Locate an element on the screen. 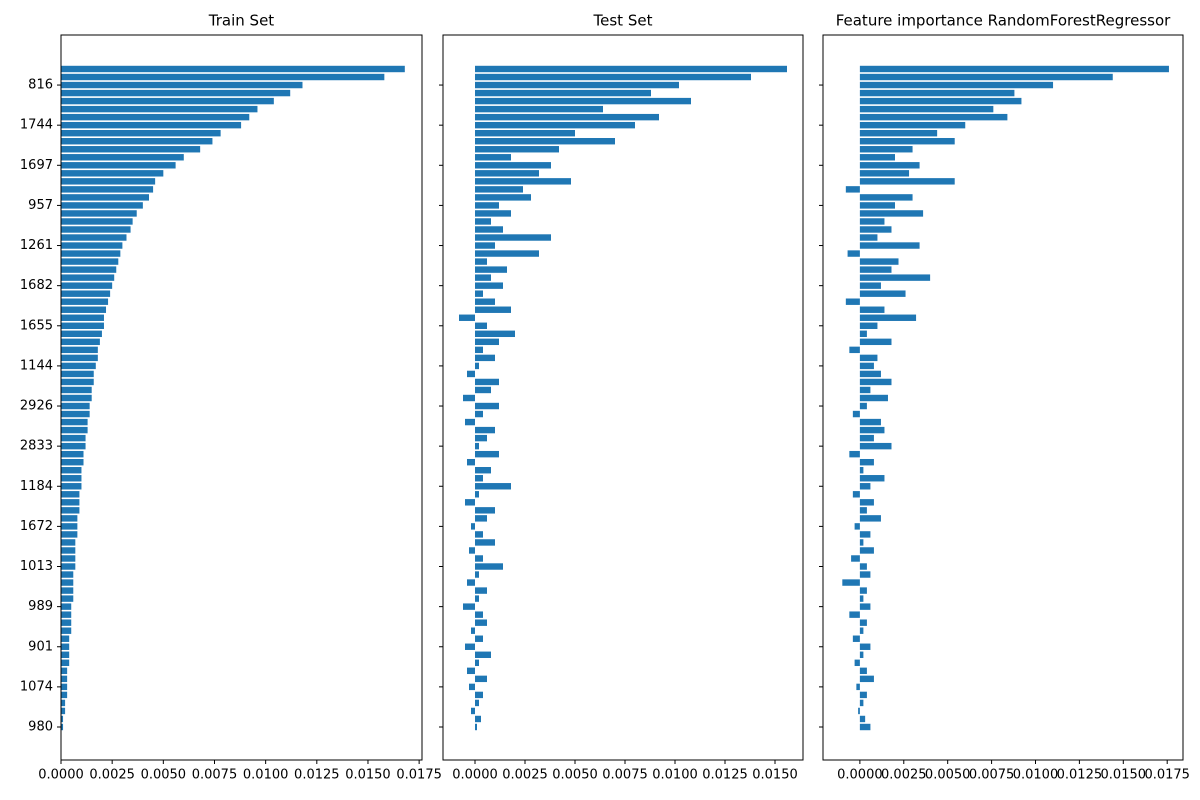 The width and height of the screenshot is (1200, 800). y-tick-label: 1184 is located at coordinates (36, 486).